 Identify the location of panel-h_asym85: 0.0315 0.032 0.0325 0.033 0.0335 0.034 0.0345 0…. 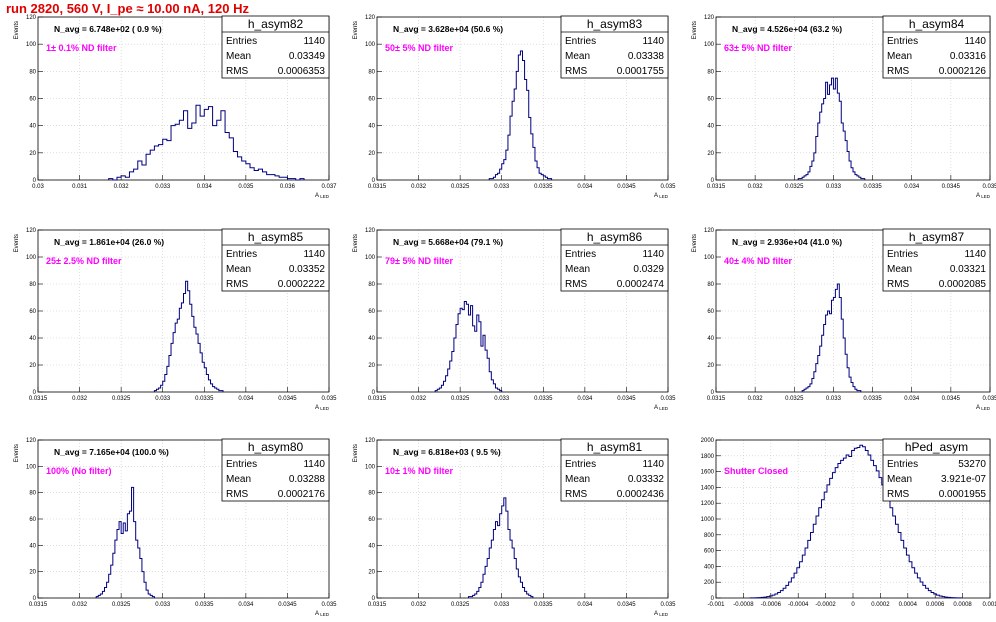
(175, 319).